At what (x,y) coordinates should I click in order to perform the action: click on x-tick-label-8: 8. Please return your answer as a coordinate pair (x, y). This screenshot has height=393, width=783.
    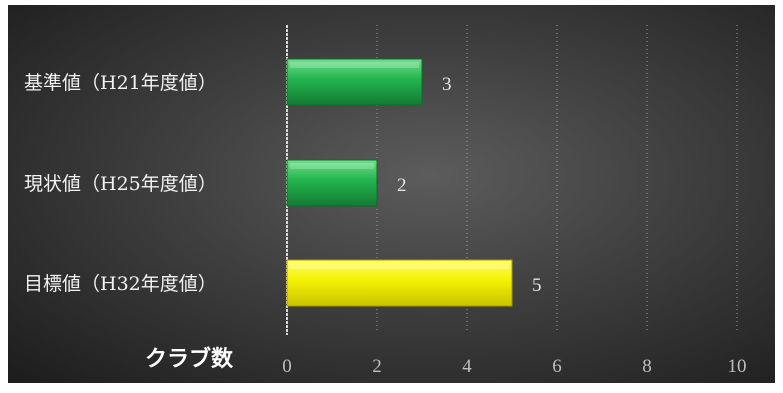
    Looking at the image, I should click on (647, 366).